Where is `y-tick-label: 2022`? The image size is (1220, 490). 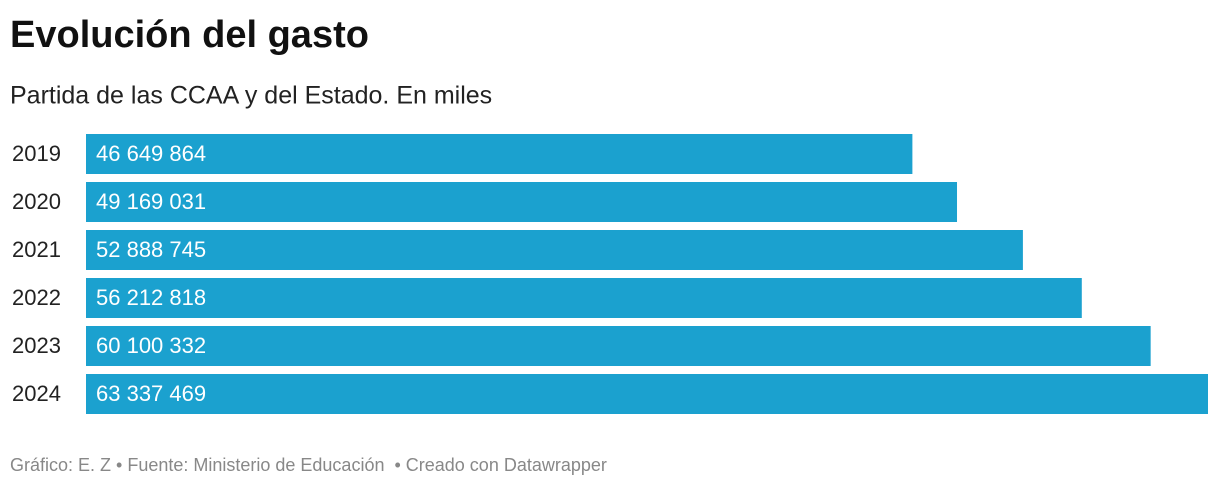 y-tick-label: 2022 is located at coordinates (36, 297).